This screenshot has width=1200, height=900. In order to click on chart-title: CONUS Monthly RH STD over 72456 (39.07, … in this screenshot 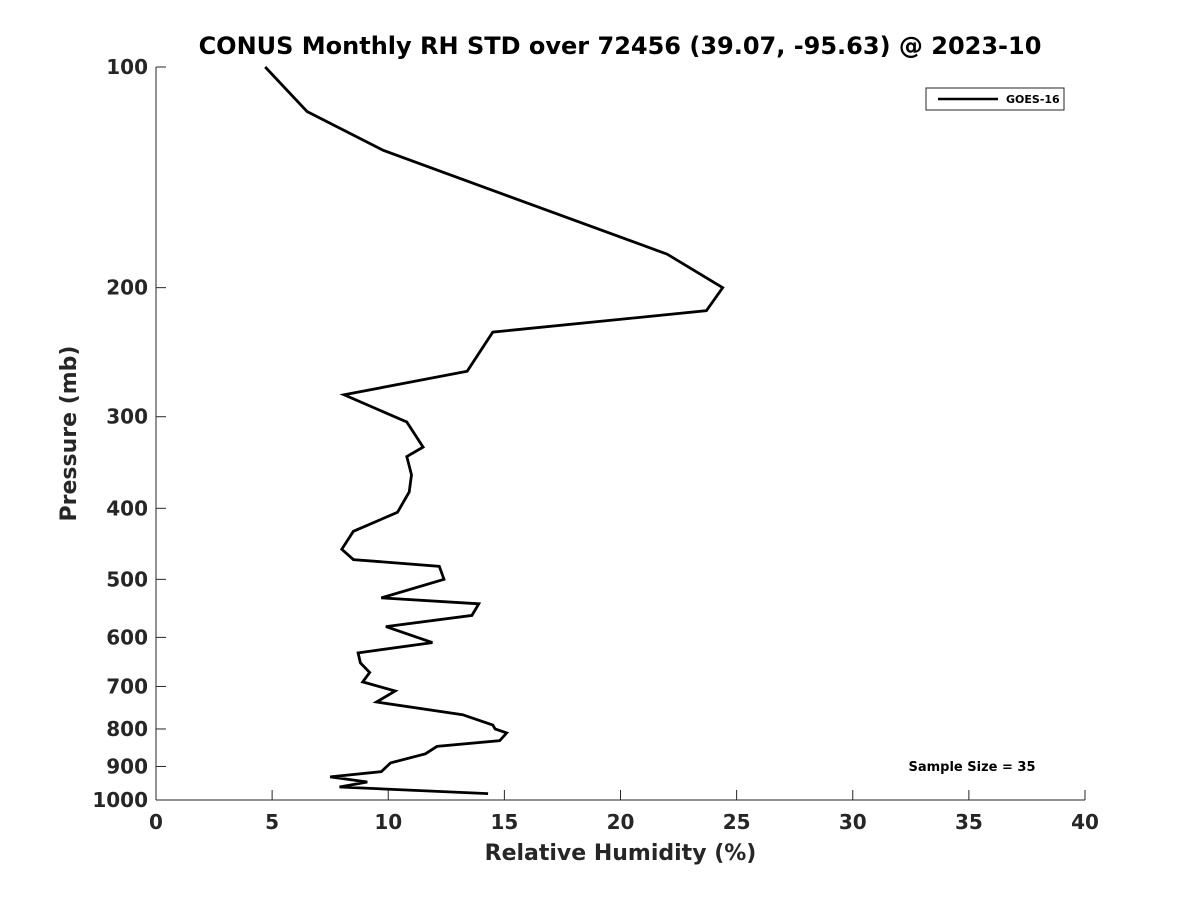, I will do `click(620, 46)`.